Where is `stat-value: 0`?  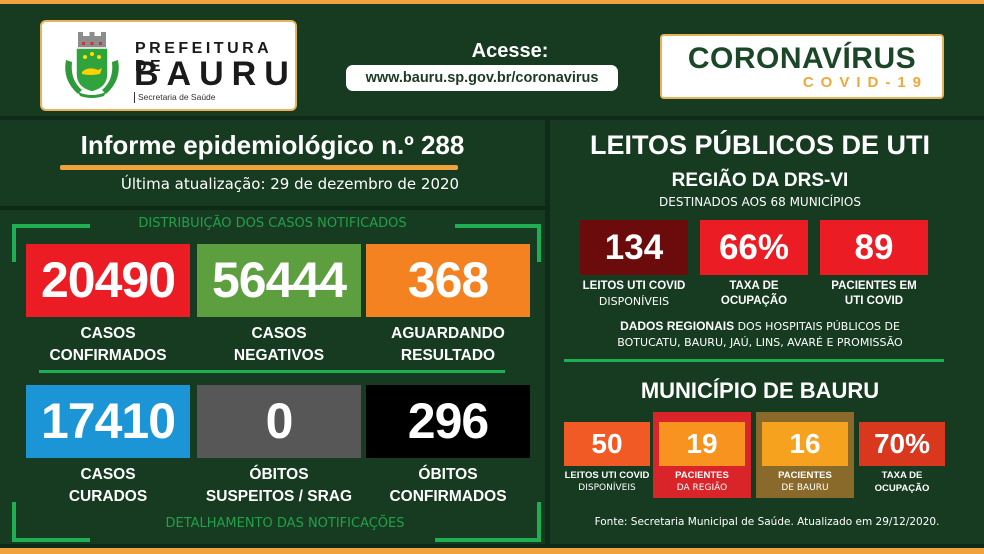 stat-value: 0 is located at coordinates (279, 421).